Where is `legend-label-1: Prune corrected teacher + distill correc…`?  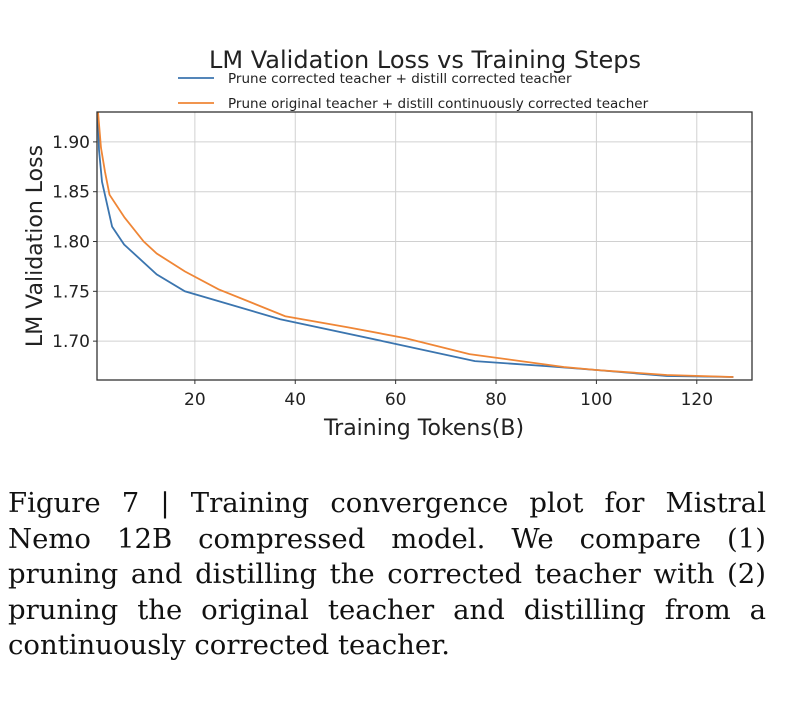 legend-label-1: Prune corrected teacher + distill correc… is located at coordinates (400, 79).